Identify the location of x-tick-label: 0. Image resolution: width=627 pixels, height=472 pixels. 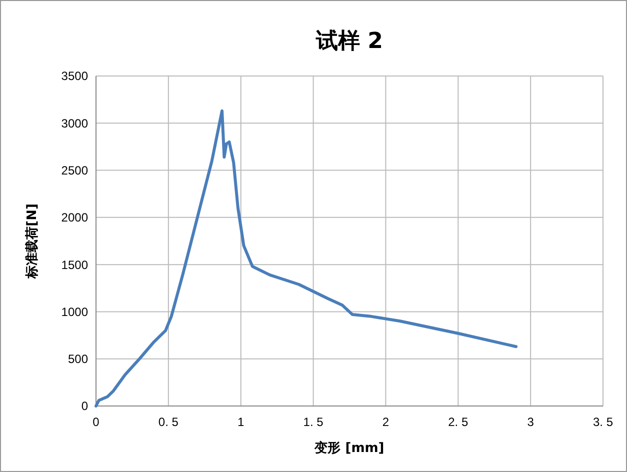
(96, 422).